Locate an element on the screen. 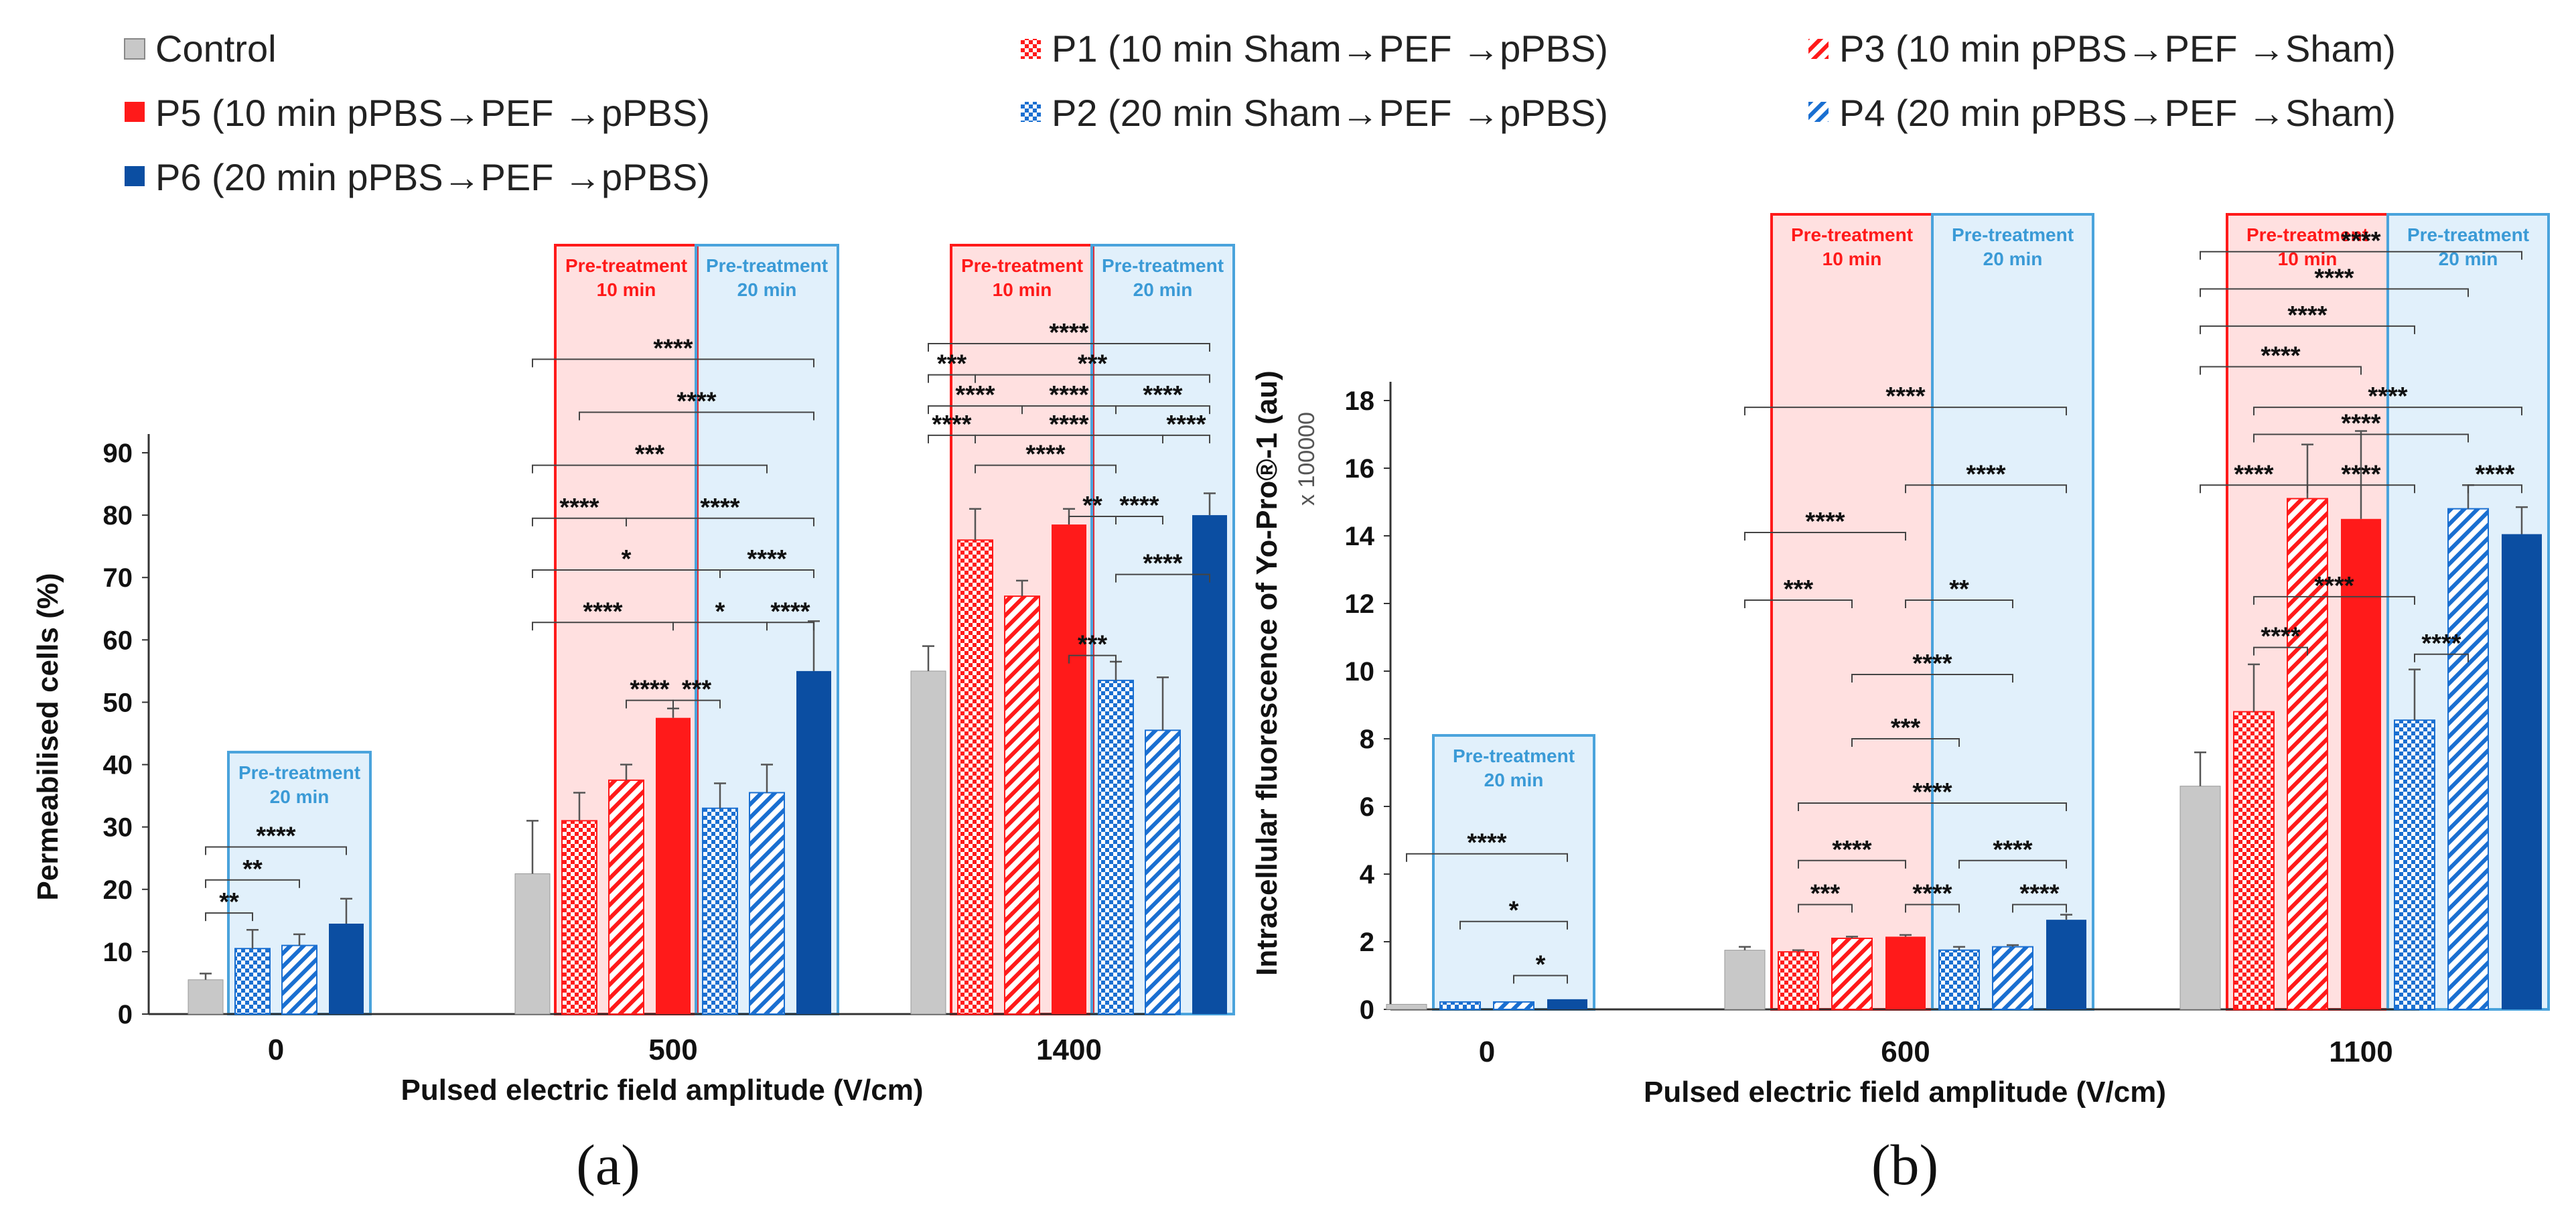  bar-500-p4 is located at coordinates (767, 903).